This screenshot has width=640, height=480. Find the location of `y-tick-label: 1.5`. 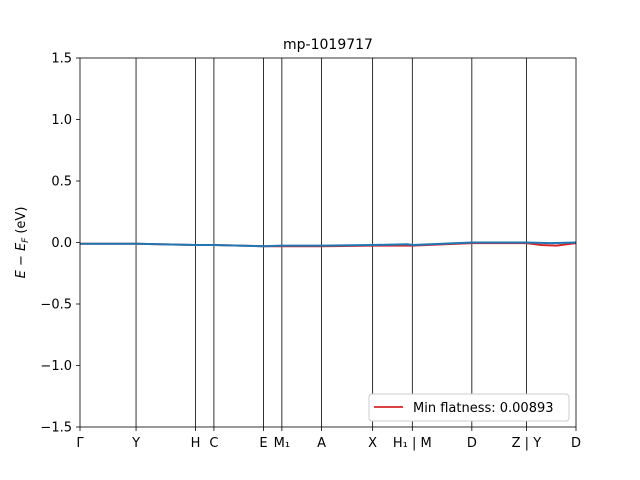

y-tick-label: 1.5 is located at coordinates (61, 59).